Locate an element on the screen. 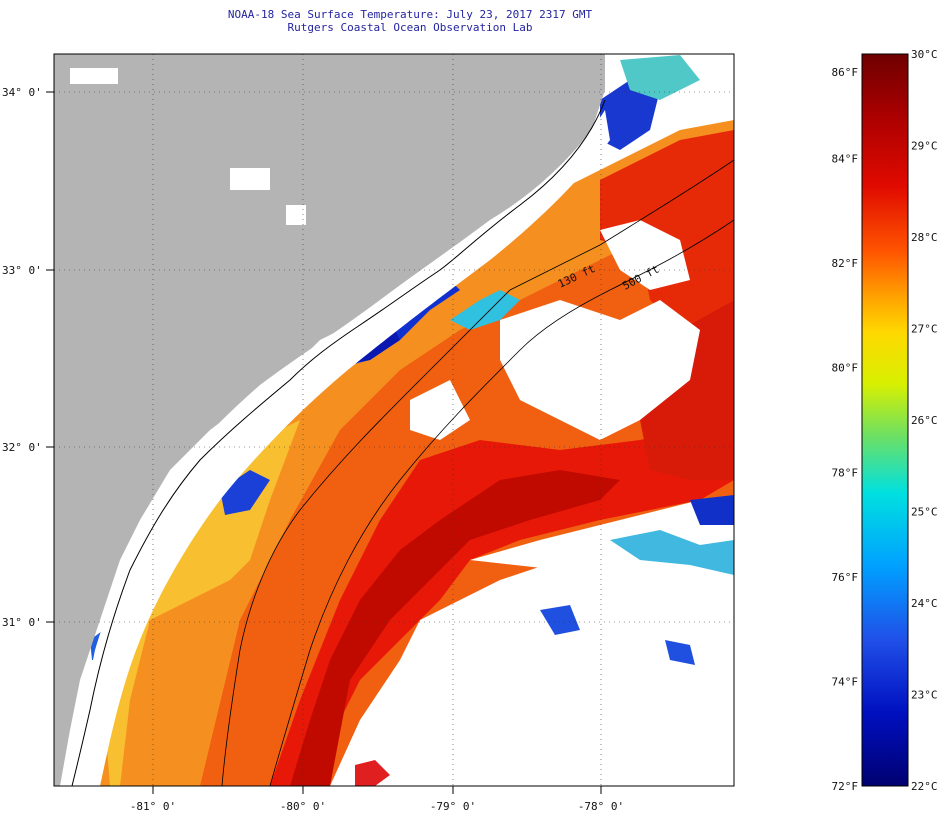 The width and height of the screenshot is (944, 817). colorbar-label-f: 72°F is located at coordinates (845, 786).